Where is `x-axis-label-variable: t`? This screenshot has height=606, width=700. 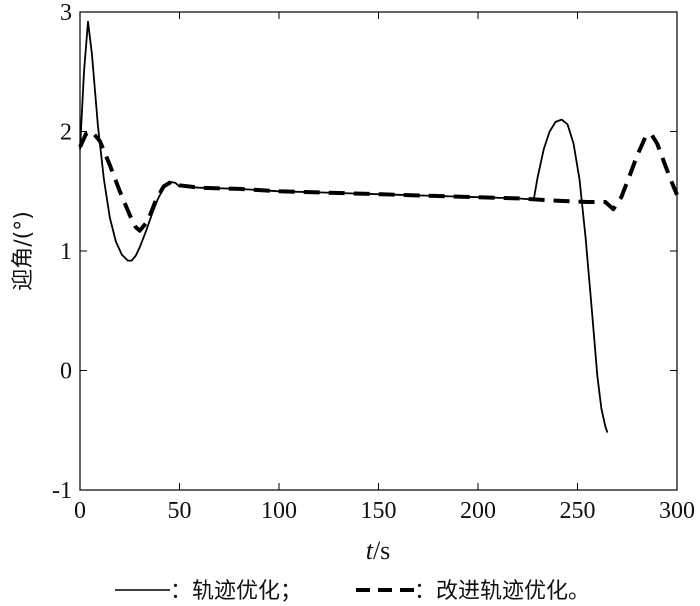 x-axis-label-variable: t is located at coordinates (370, 550).